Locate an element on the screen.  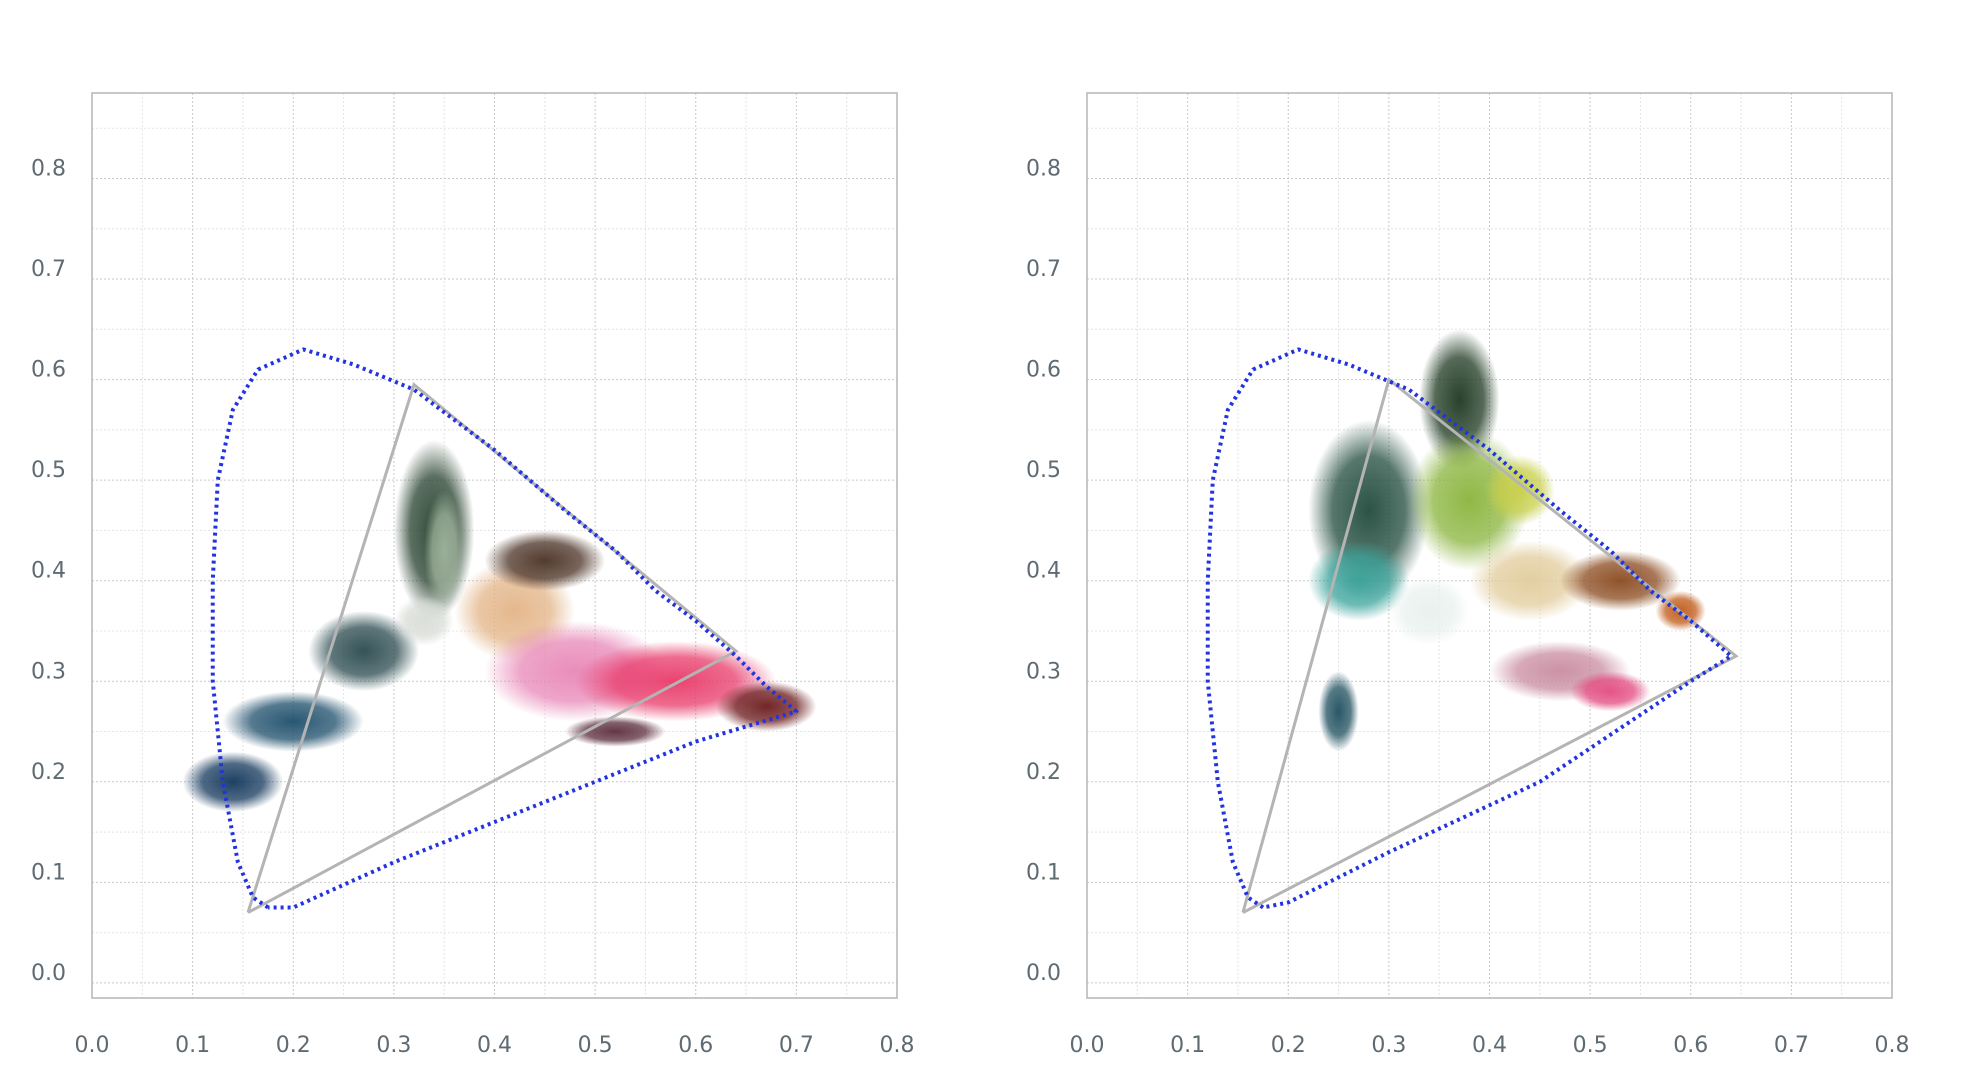
gamut-triangle is located at coordinates (1490, 645).